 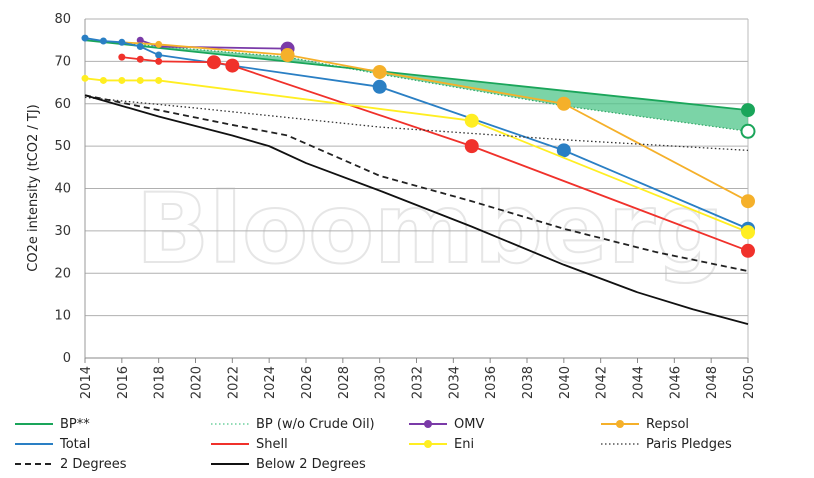 I want to click on legend-label: Eni, so click(x=464, y=444).